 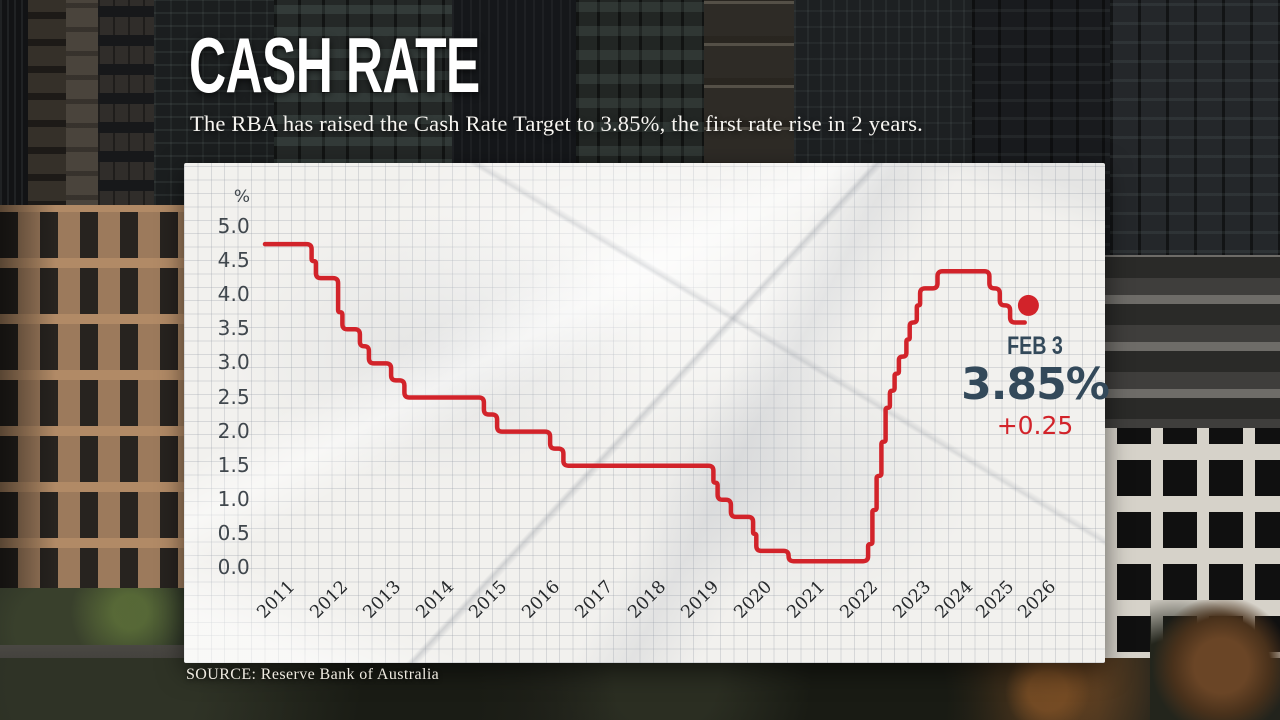 What do you see at coordinates (233, 430) in the screenshot?
I see `y-tick-label: 2.0` at bounding box center [233, 430].